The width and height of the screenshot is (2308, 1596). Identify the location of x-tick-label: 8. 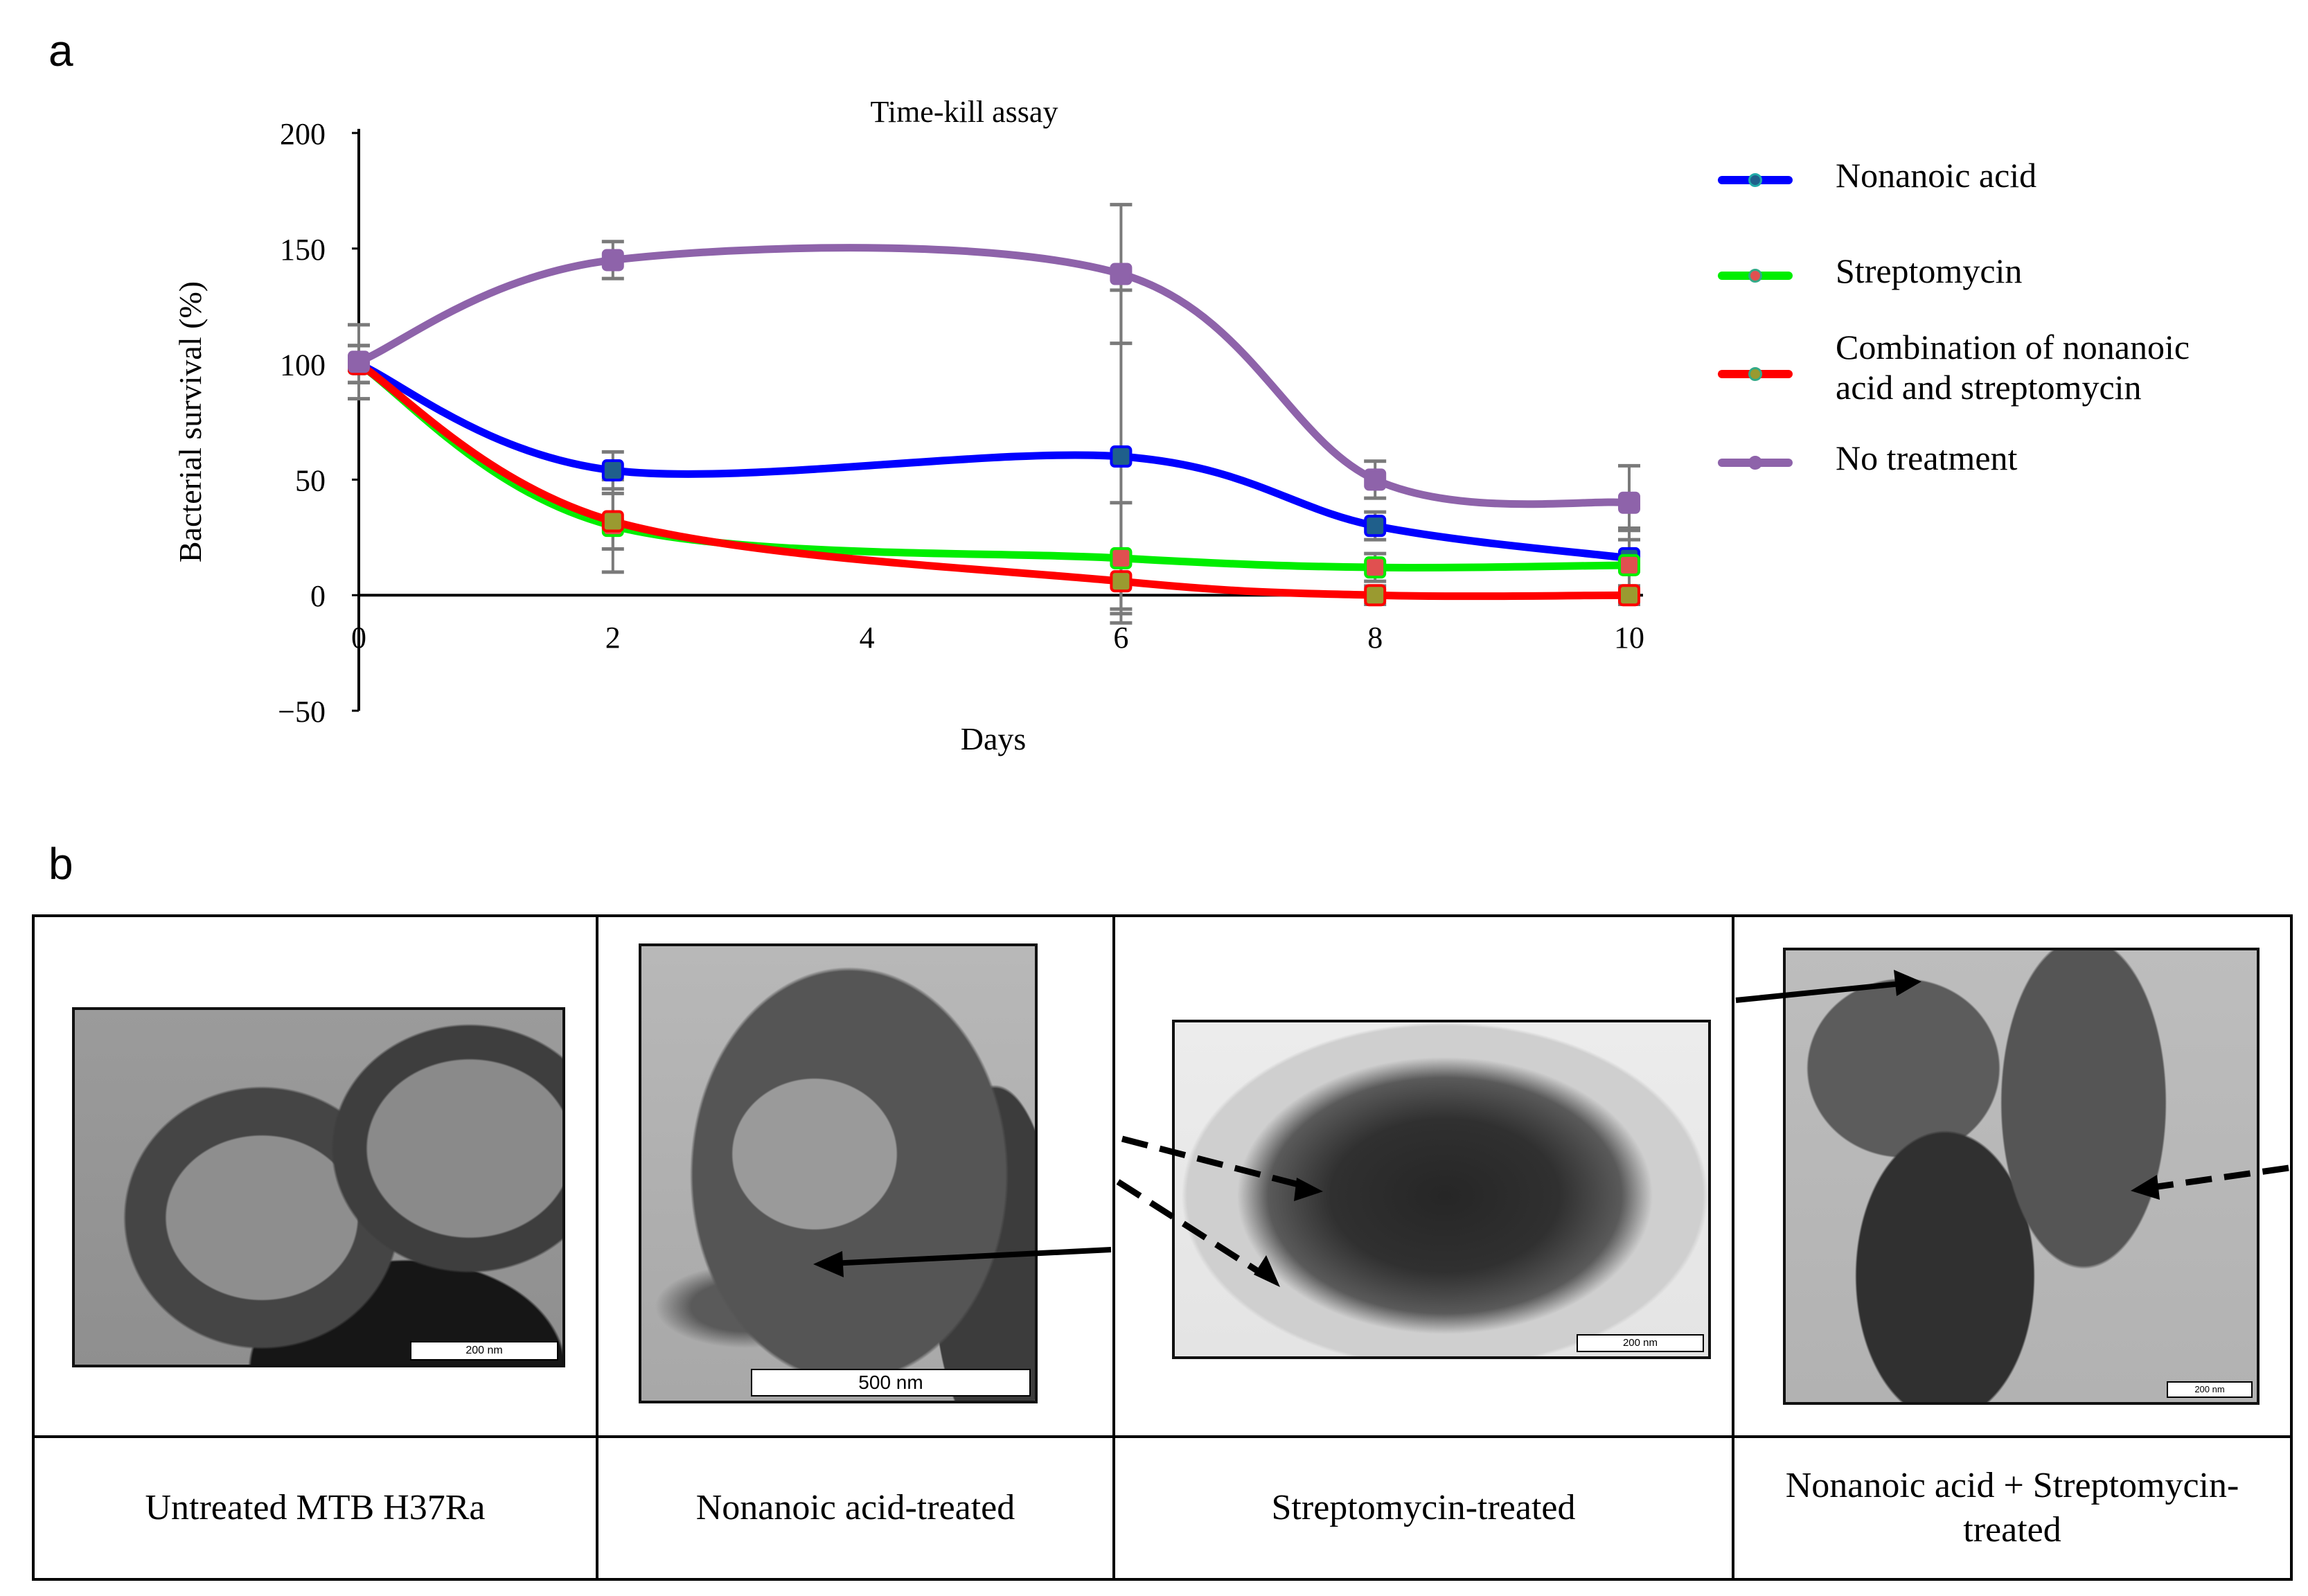
(1375, 638).